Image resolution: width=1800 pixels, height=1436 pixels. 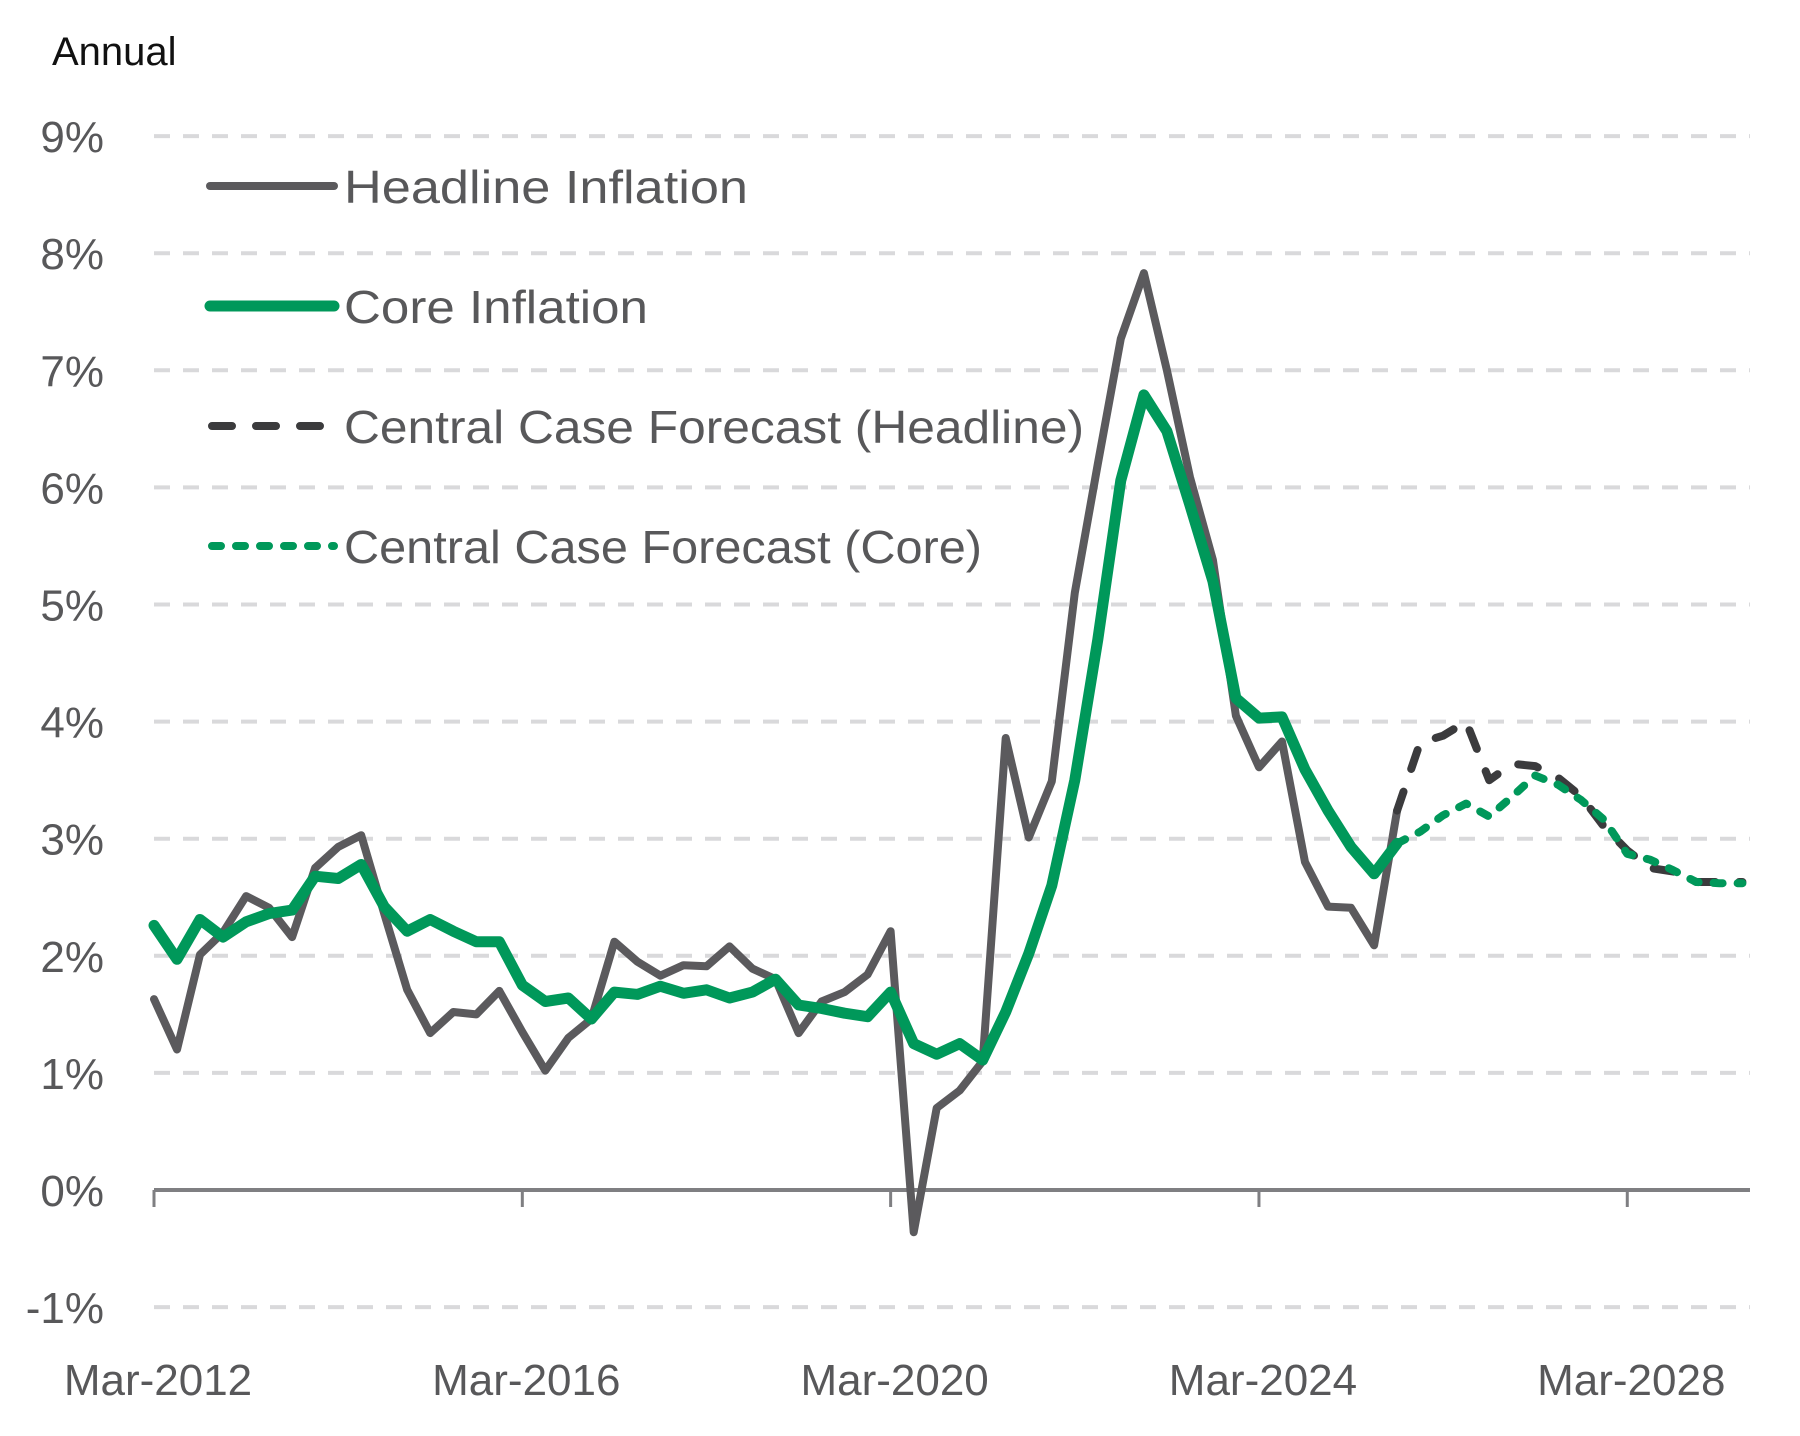 I want to click on legend-item: Central Case Forecast (Core), so click(x=595, y=547).